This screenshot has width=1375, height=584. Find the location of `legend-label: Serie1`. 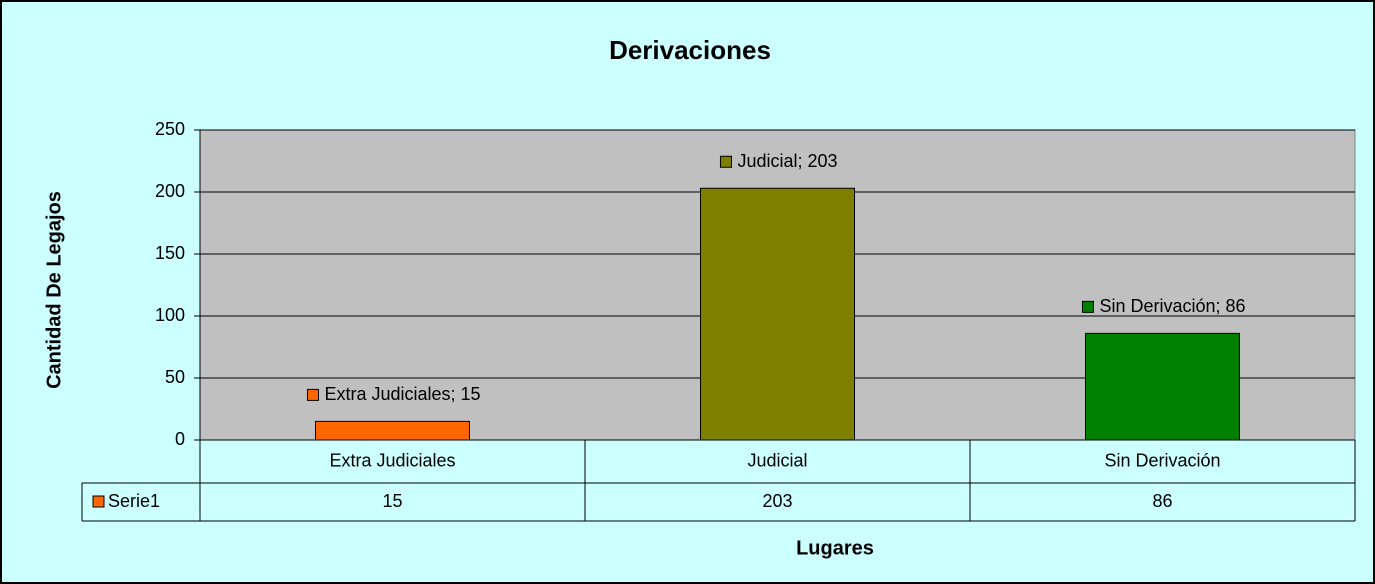

legend-label: Serie1 is located at coordinates (134, 501).